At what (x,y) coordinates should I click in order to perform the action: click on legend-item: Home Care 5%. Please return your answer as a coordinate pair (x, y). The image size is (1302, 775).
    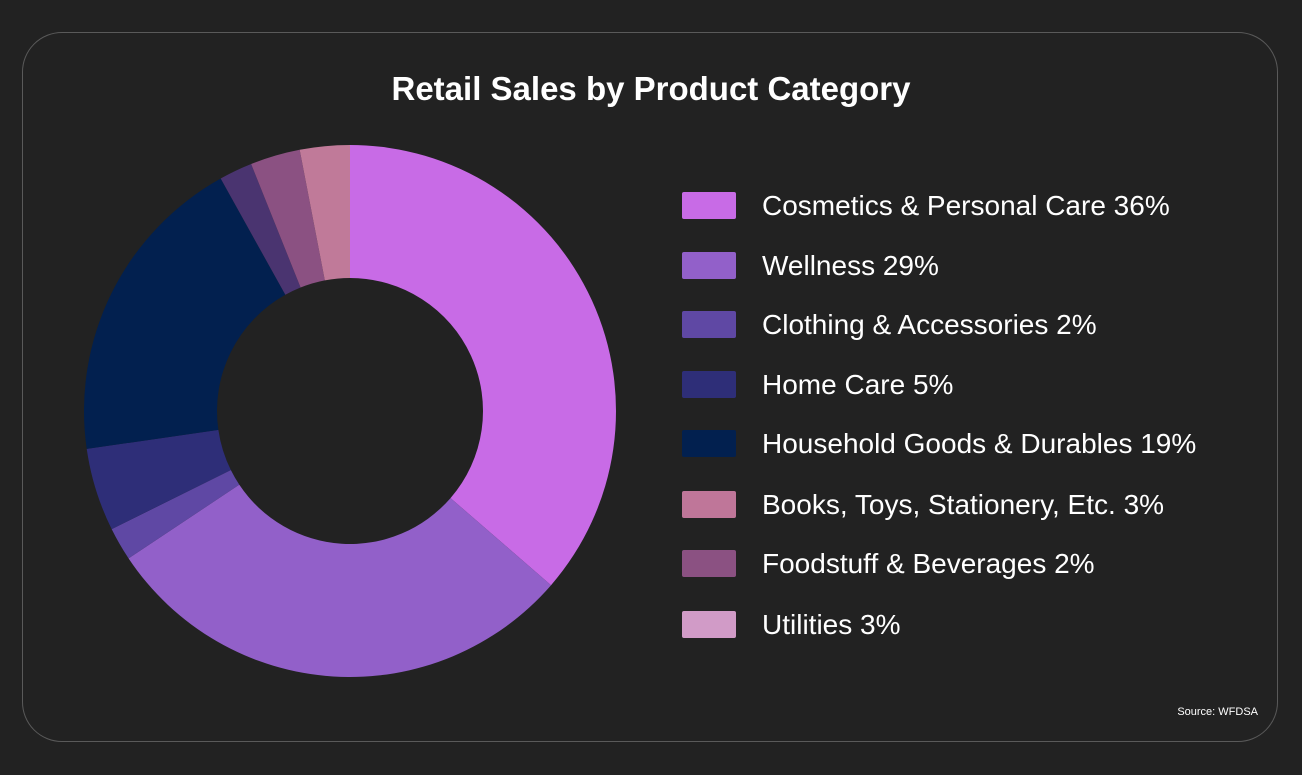
    Looking at the image, I should click on (962, 384).